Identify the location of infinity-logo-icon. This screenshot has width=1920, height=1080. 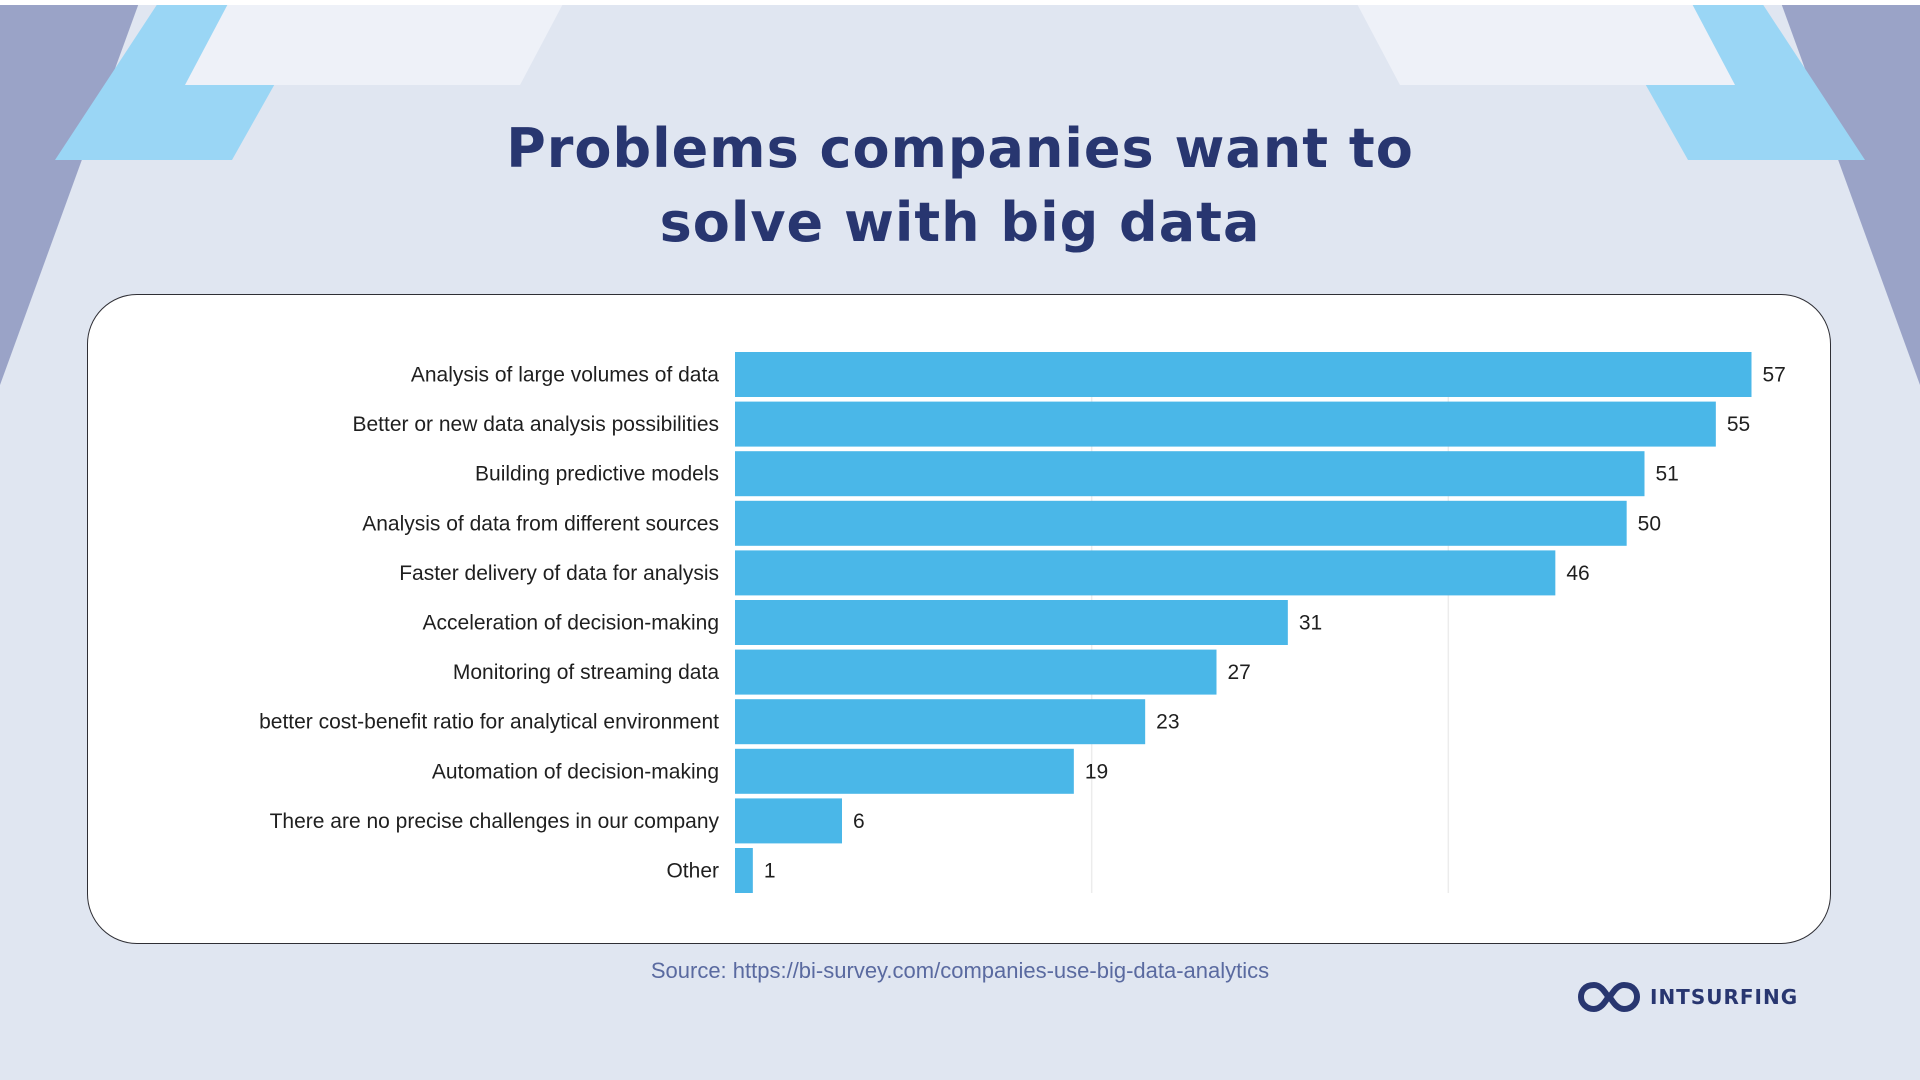
(1609, 997).